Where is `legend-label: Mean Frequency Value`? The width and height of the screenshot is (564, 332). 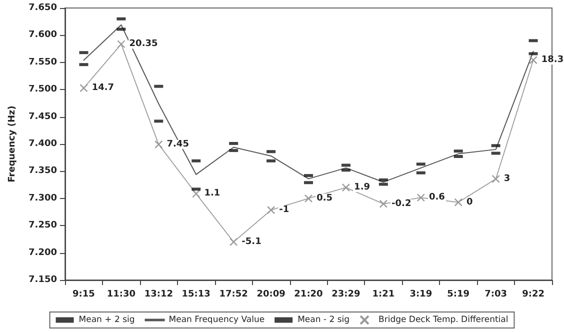
legend-label: Mean Frequency Value is located at coordinates (216, 320).